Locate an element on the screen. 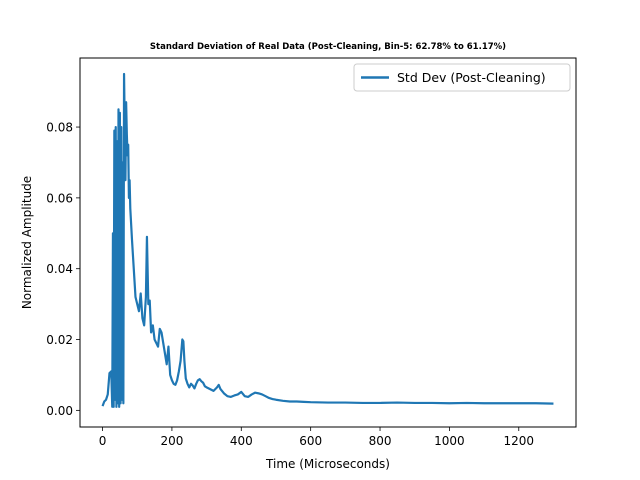 The height and width of the screenshot is (480, 640). x-axis: 0 200 400 600 800 1000 1200 is located at coordinates (316, 437).